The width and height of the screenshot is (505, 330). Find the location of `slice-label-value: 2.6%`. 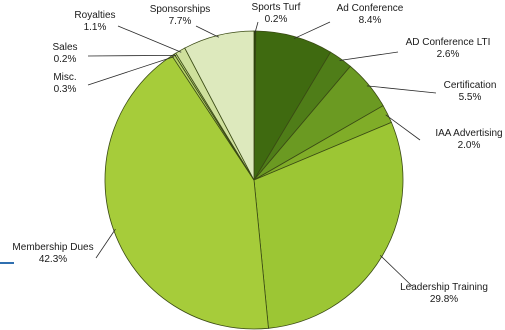

slice-label-value: 2.6% is located at coordinates (448, 54).